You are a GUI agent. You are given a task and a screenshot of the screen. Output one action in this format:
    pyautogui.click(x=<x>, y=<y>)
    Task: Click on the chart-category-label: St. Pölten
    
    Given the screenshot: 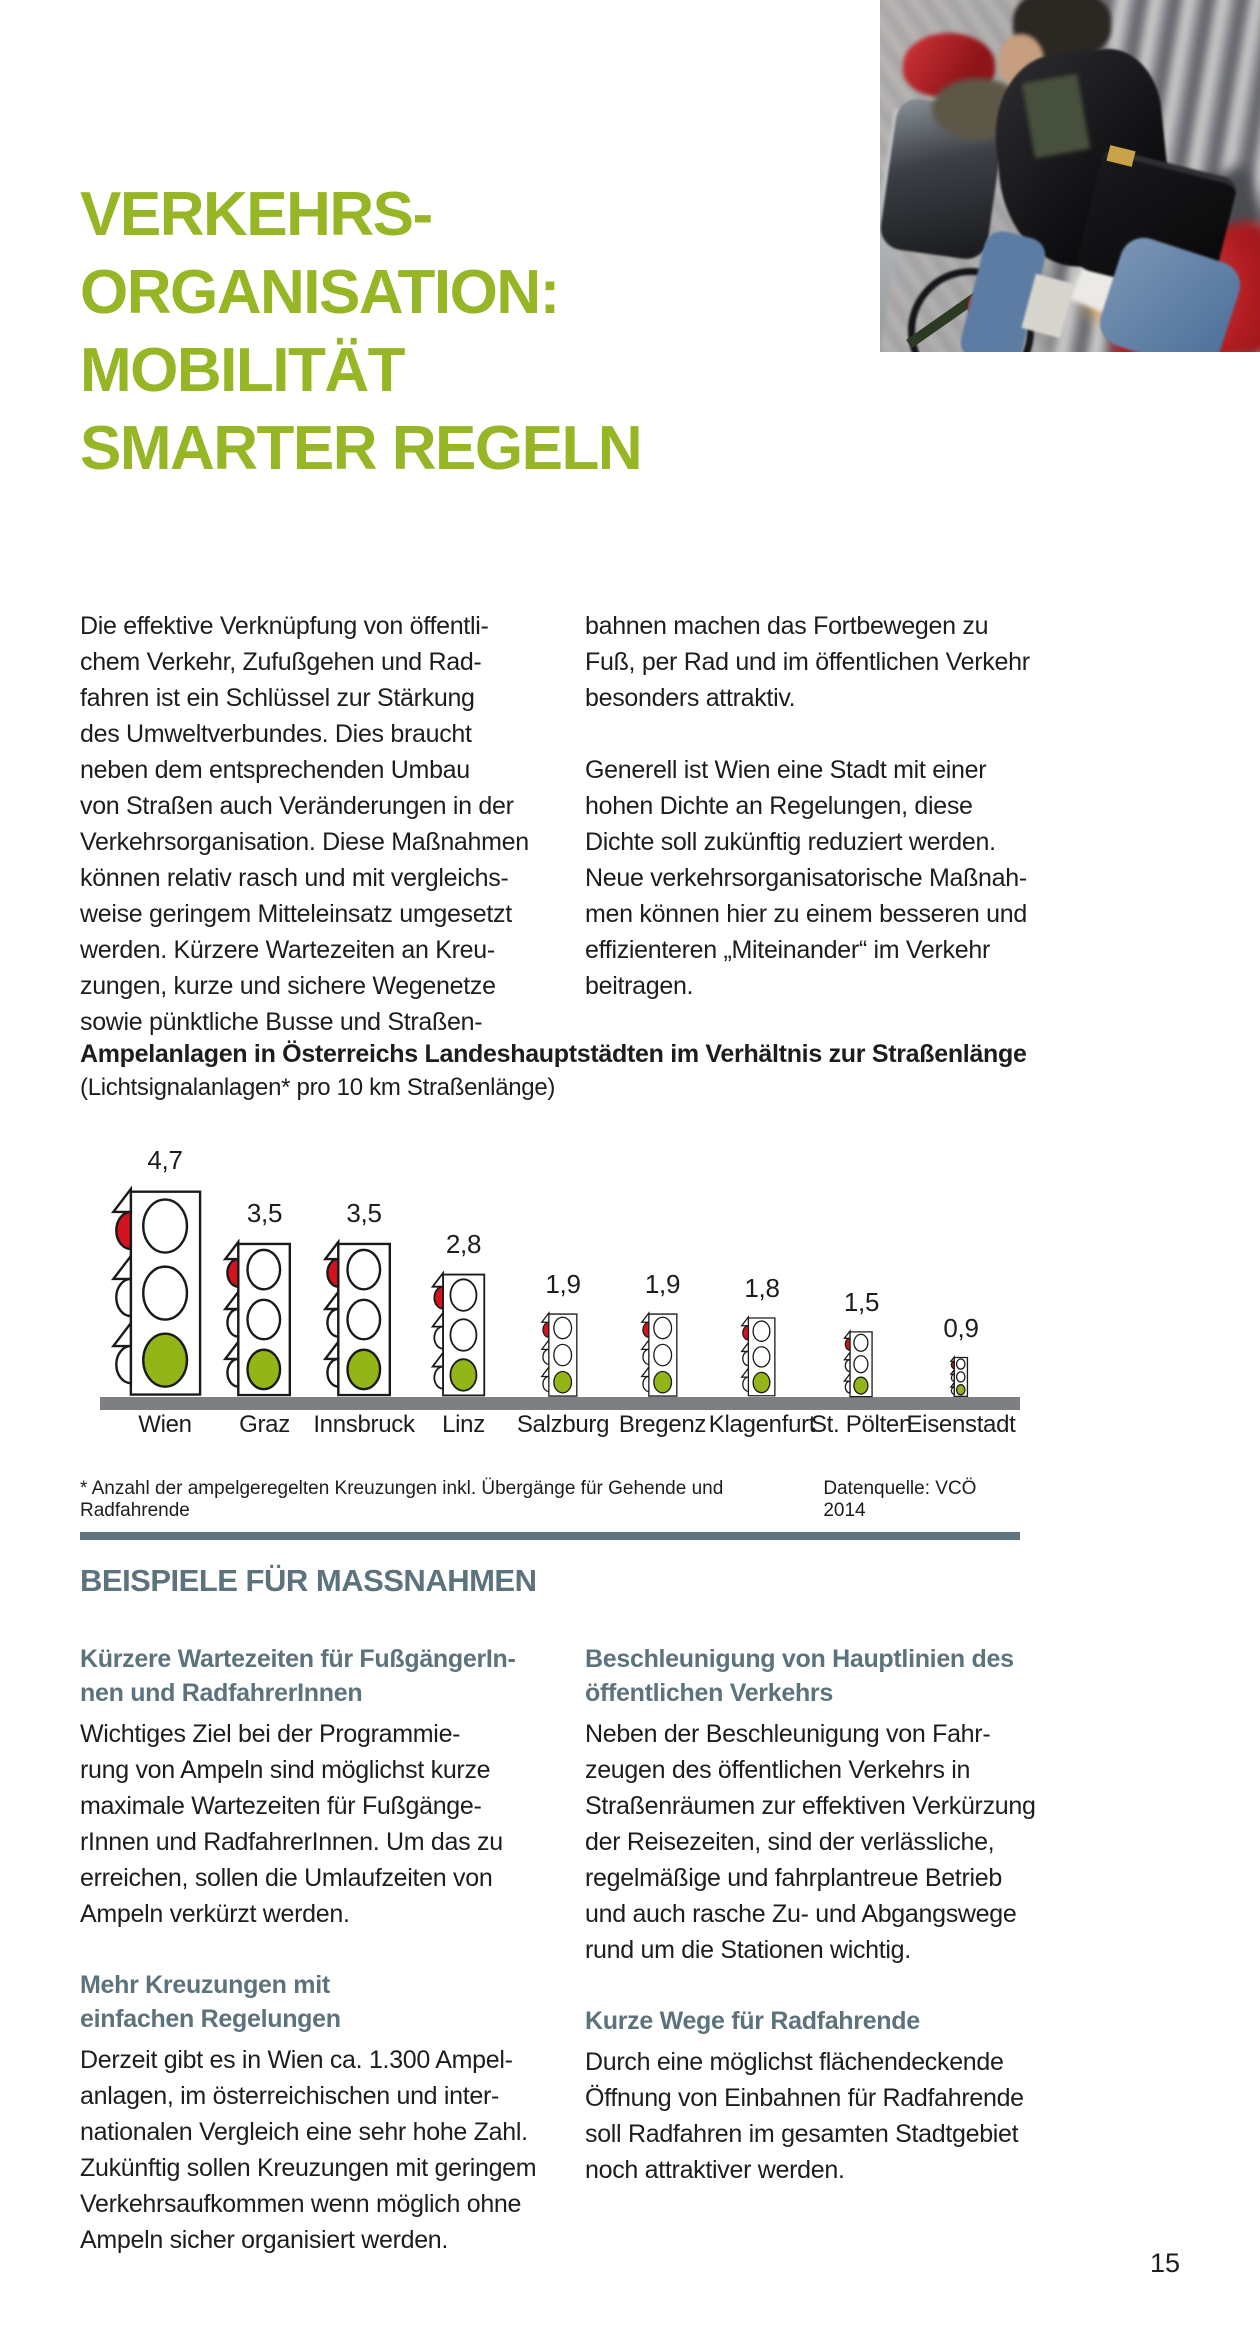 What is the action you would take?
    pyautogui.click(x=861, y=1424)
    